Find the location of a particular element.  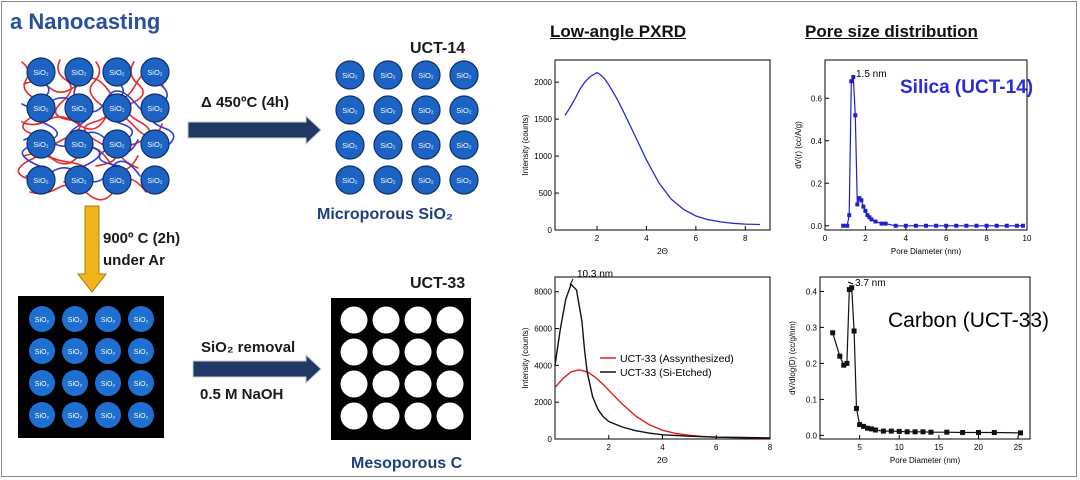

peak-annotation: 3.7 nm is located at coordinates (870, 283).